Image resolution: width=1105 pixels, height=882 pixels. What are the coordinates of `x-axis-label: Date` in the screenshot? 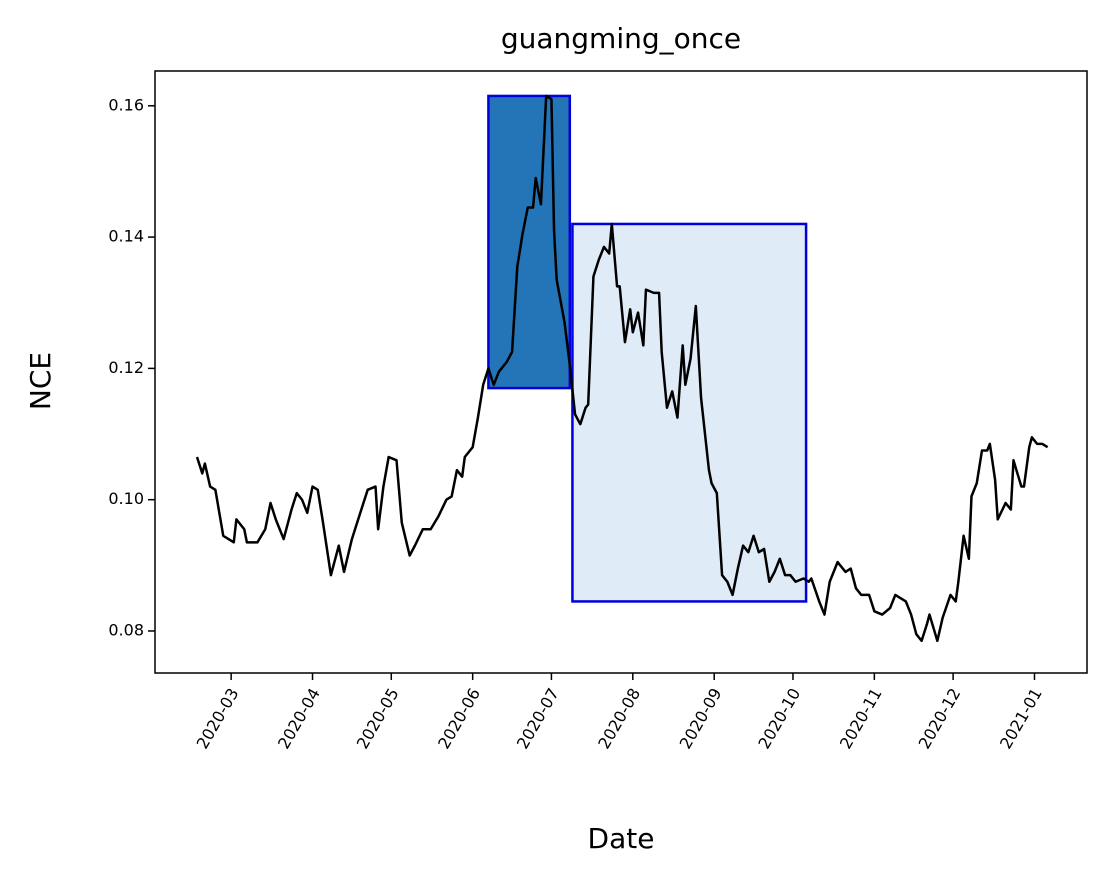 It's located at (621, 838).